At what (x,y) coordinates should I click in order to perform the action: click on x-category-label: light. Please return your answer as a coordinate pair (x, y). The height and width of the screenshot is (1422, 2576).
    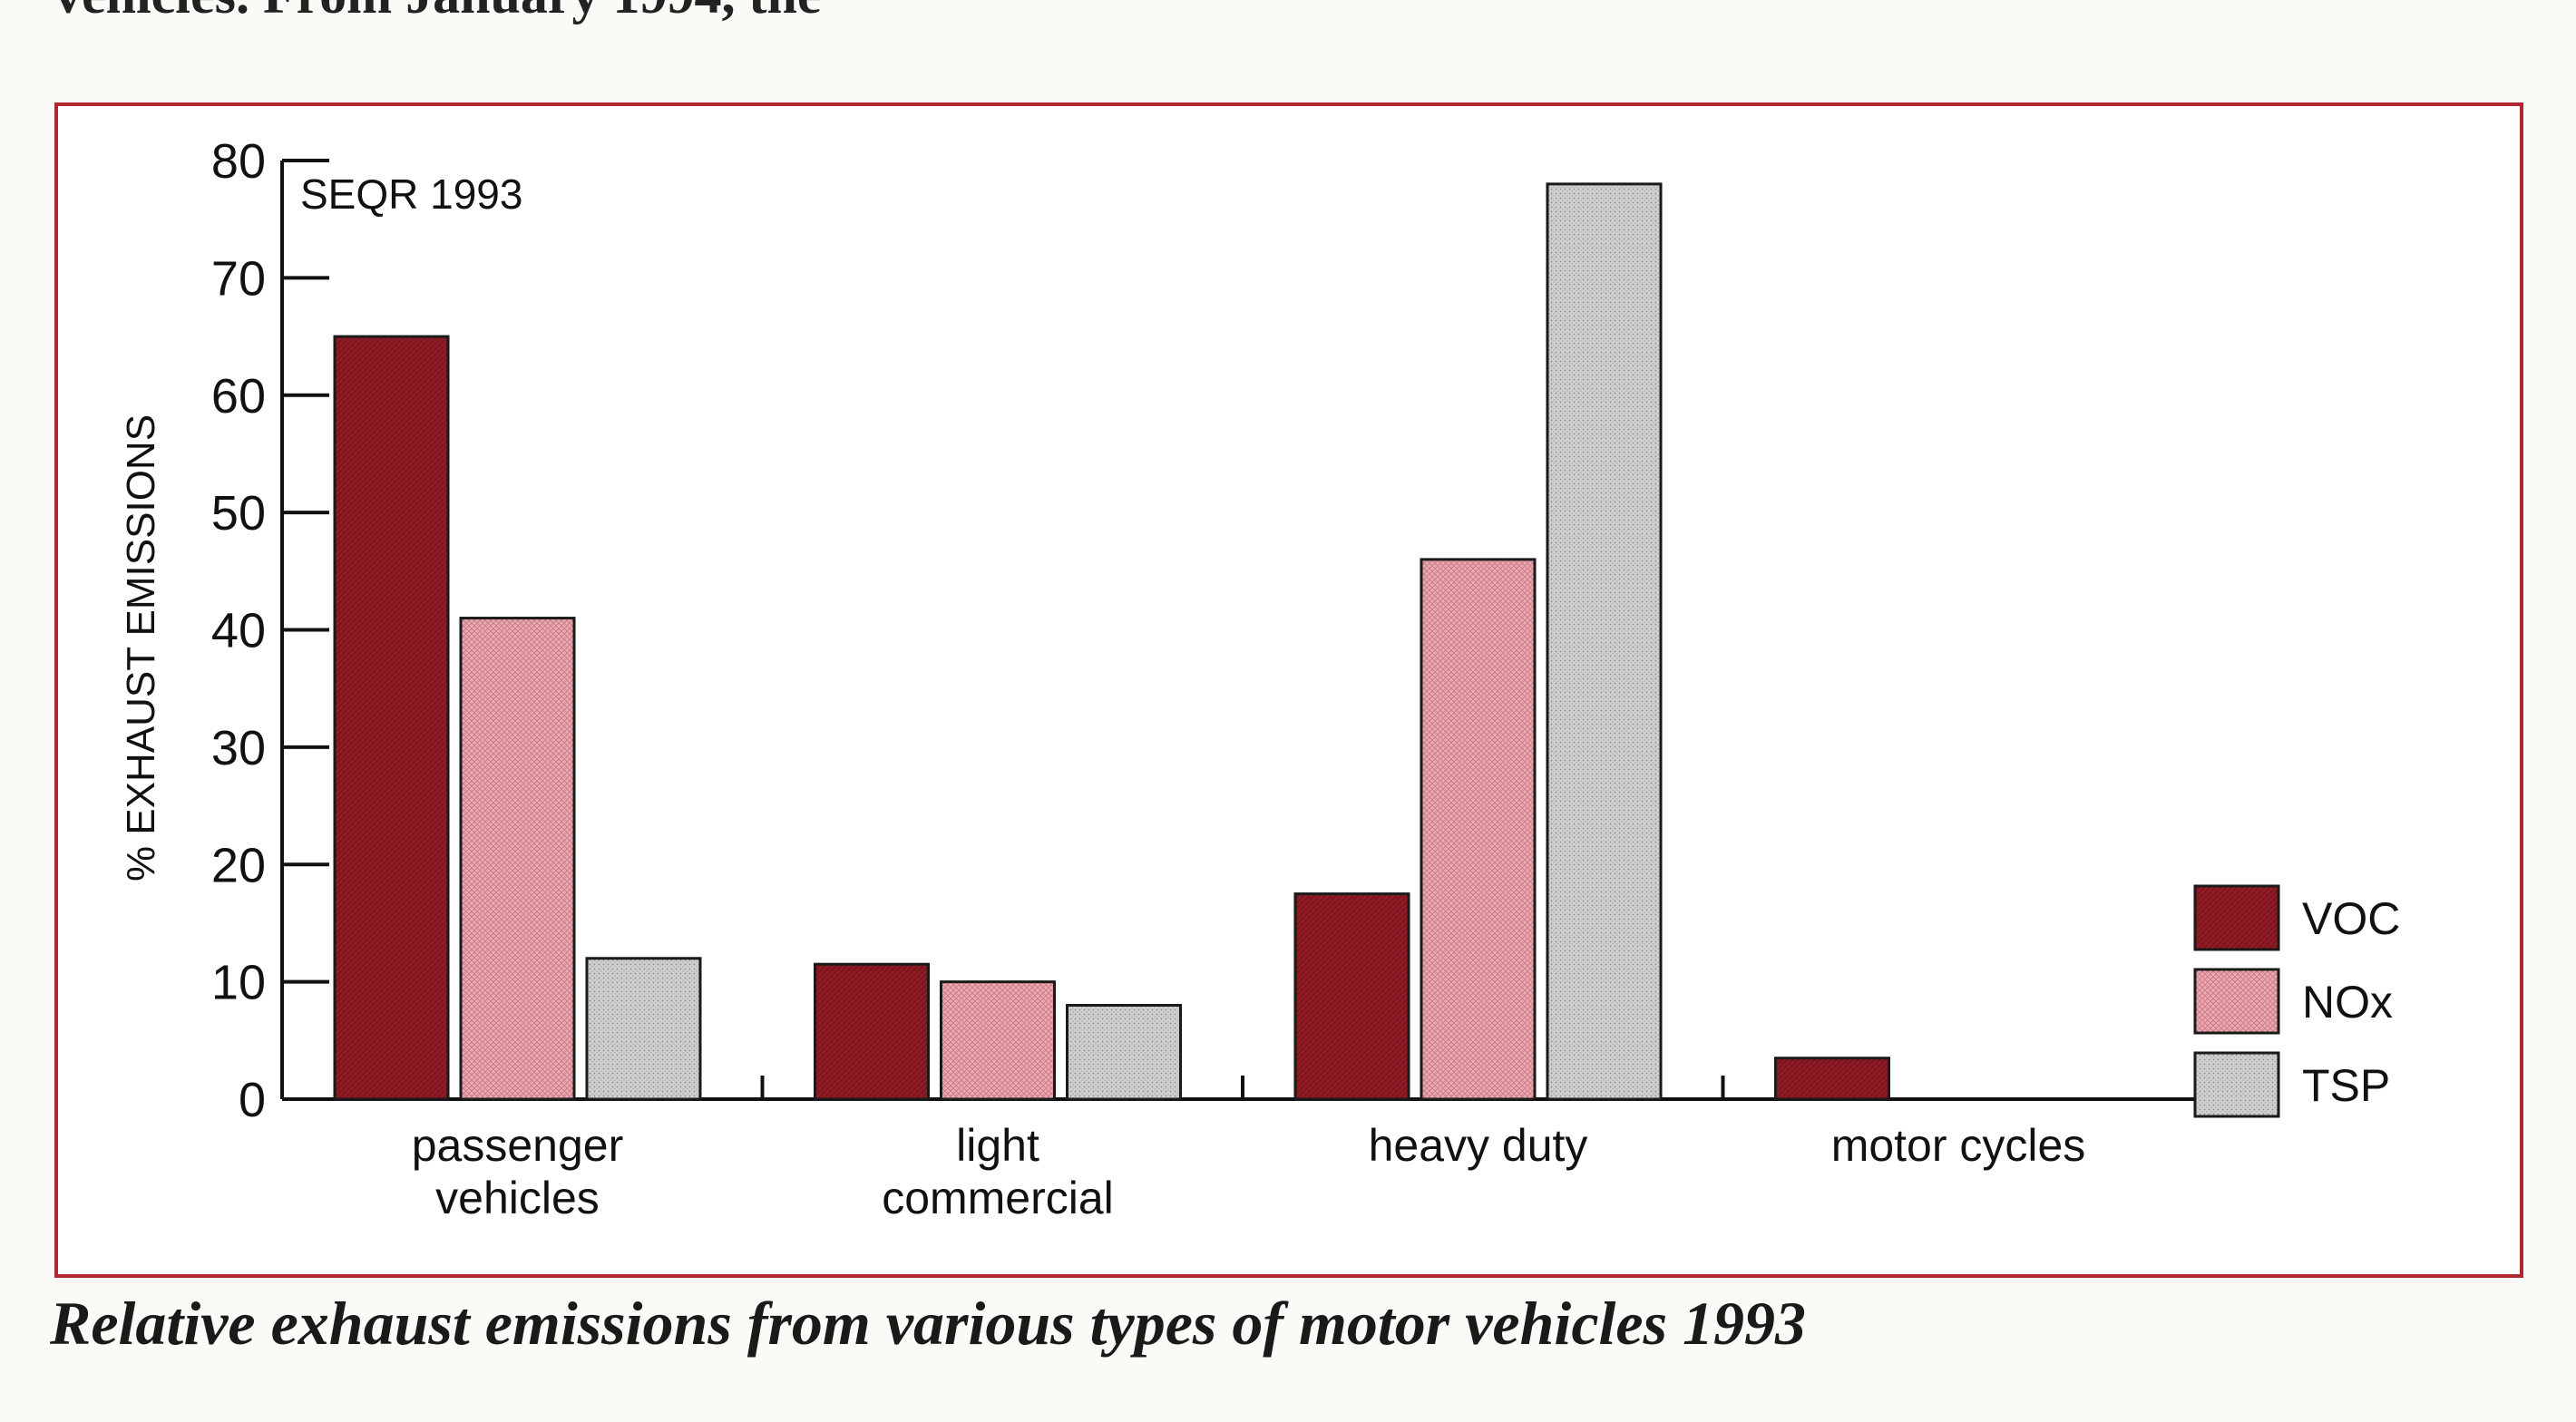
    Looking at the image, I should click on (997, 1145).